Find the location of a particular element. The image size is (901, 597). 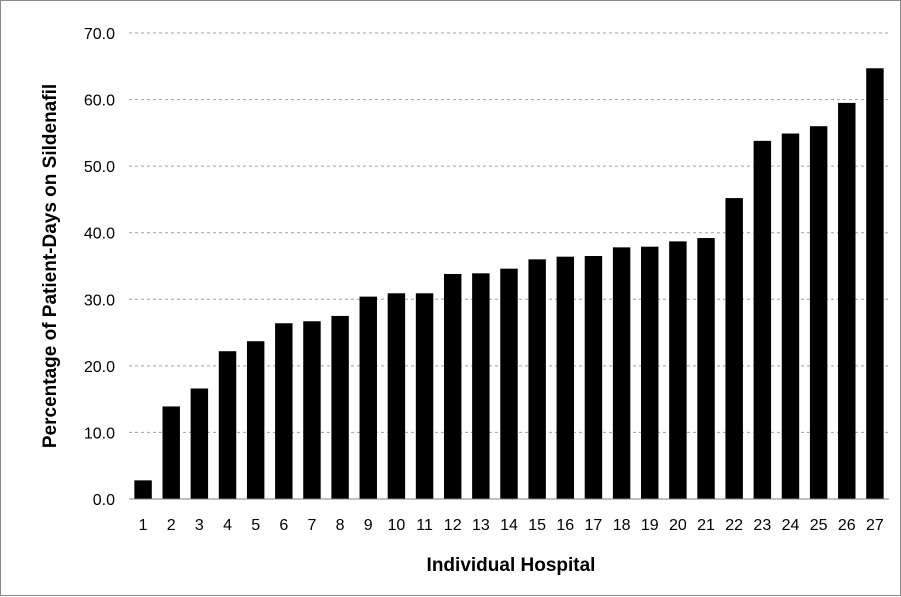

x-tick-label: 12 is located at coordinates (453, 525).